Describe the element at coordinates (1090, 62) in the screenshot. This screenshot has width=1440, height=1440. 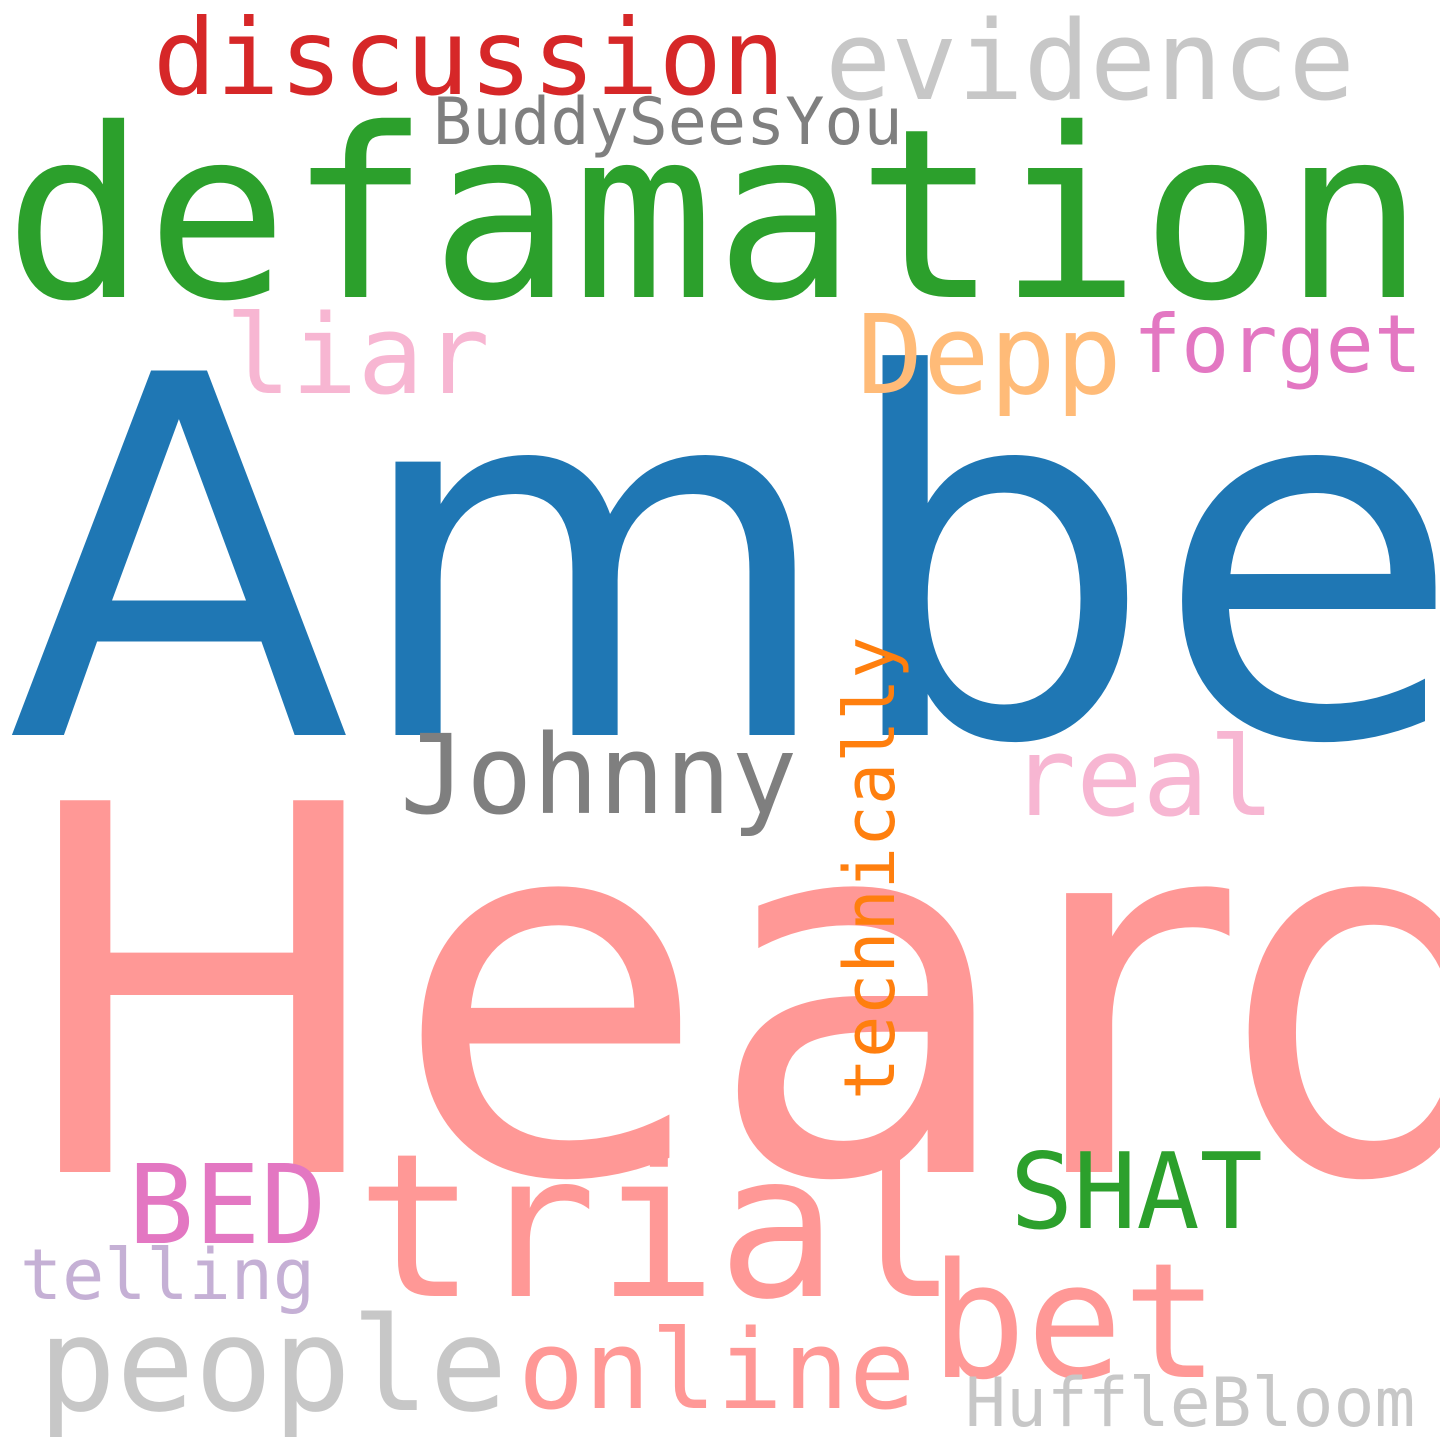
I see `word-evidence: evidence` at that location.